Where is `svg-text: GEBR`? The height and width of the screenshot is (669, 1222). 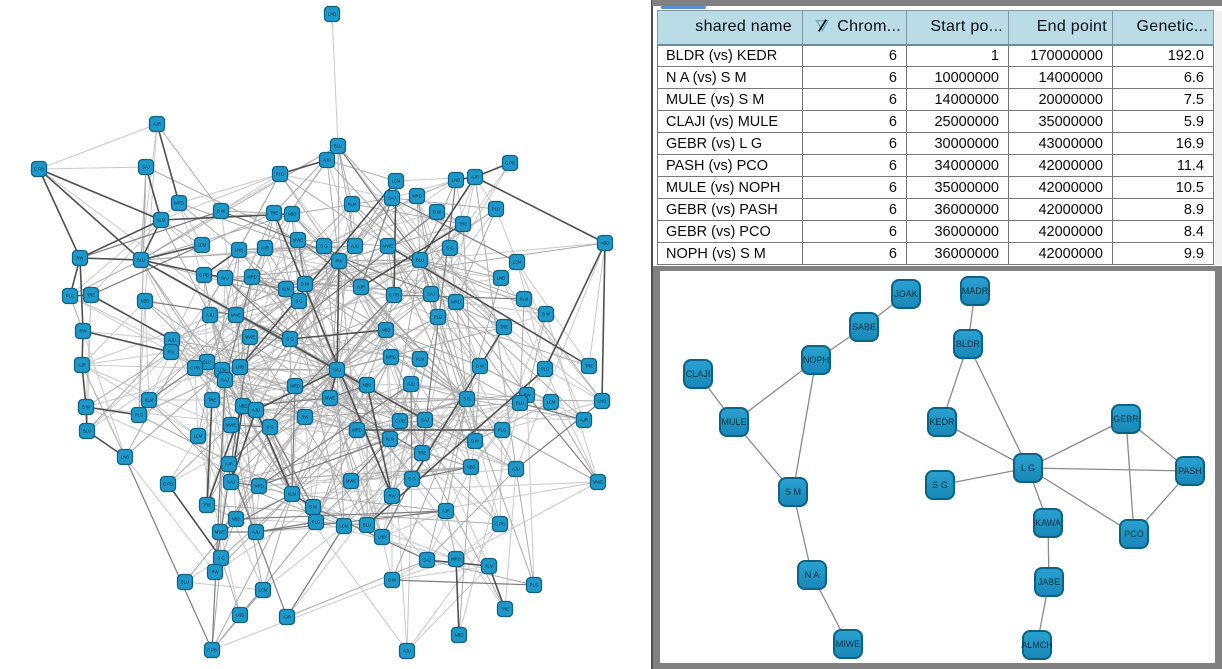 svg-text: GEBR is located at coordinates (1126, 419).